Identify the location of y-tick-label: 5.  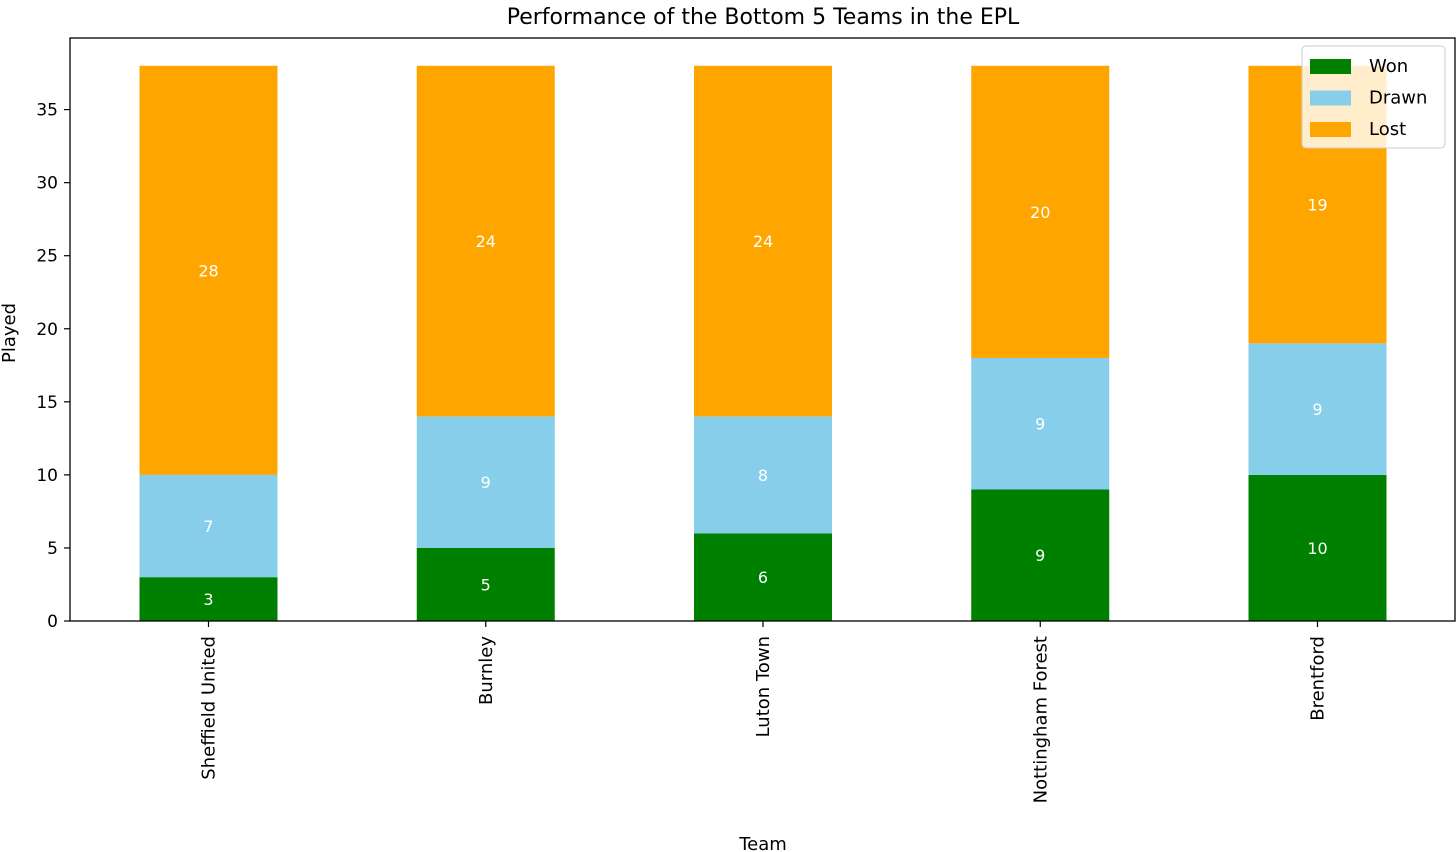
(52, 549).